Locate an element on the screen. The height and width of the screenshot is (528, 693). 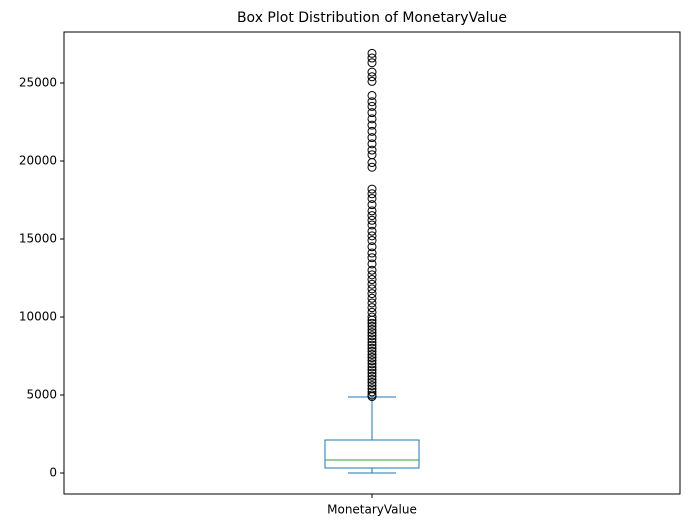
y-tick-label: 10000 is located at coordinates (38, 317).